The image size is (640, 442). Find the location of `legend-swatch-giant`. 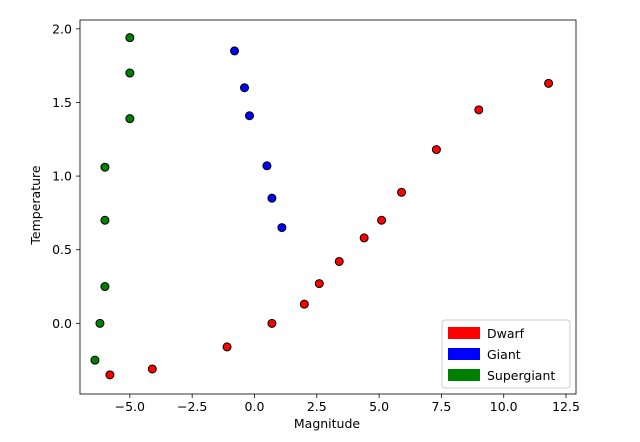

legend-swatch-giant is located at coordinates (464, 354).